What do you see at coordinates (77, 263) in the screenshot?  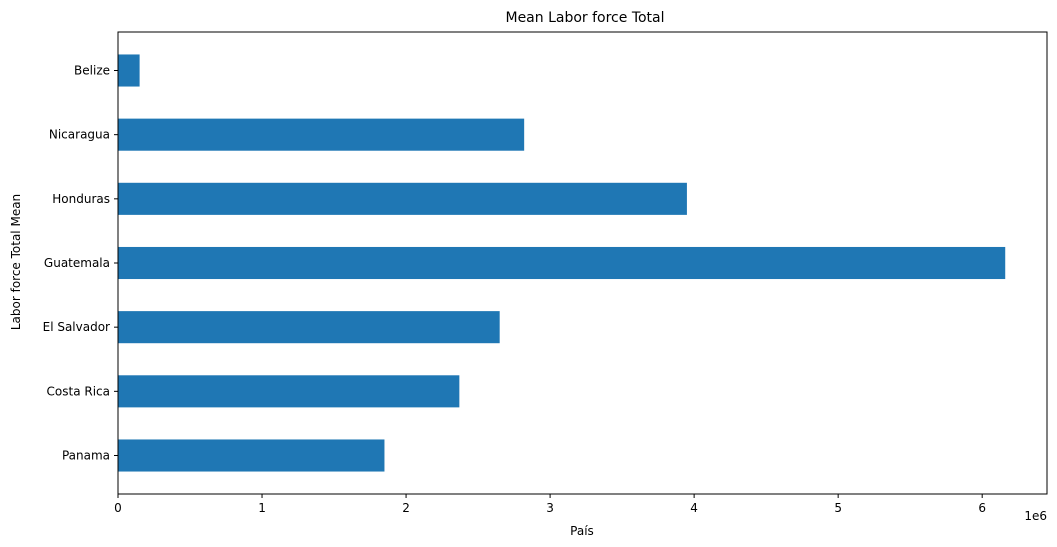 I see `y-tick-label: Guatemala` at bounding box center [77, 263].